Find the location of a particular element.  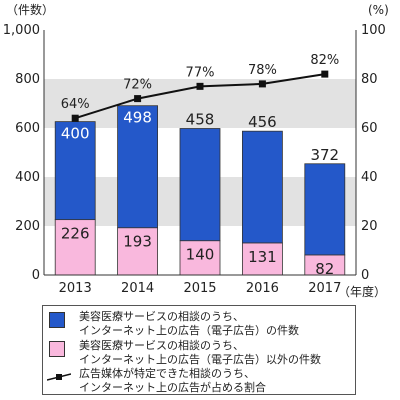

bar-label-other: 131 is located at coordinates (262, 257).